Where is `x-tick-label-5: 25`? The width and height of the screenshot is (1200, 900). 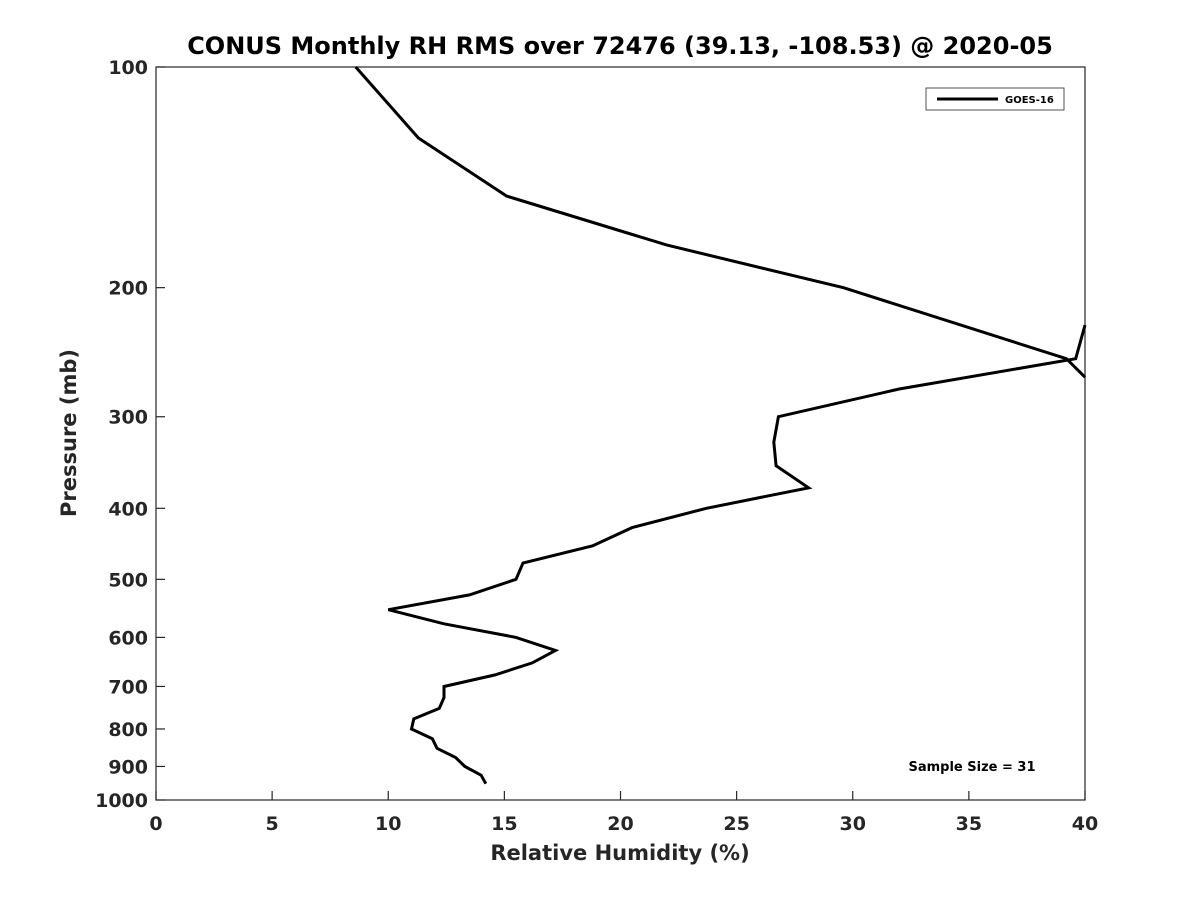
x-tick-label-5: 25 is located at coordinates (736, 824).